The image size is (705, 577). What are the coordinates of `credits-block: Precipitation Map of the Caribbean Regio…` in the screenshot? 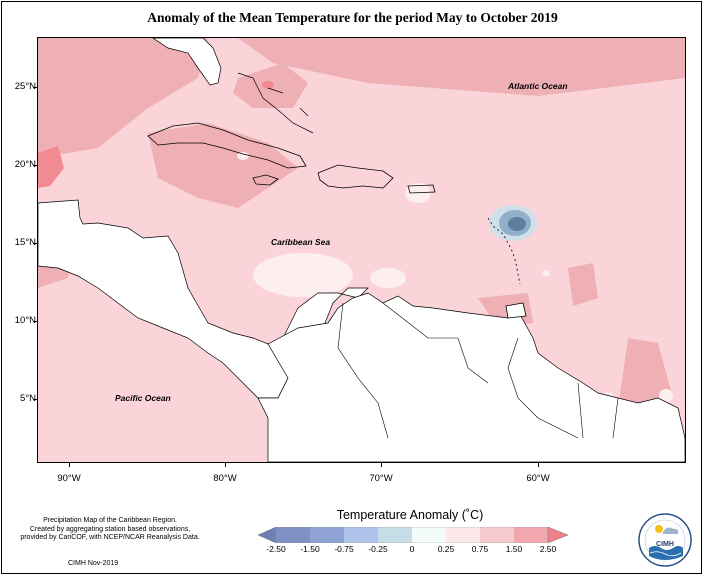 It's located at (110, 530).